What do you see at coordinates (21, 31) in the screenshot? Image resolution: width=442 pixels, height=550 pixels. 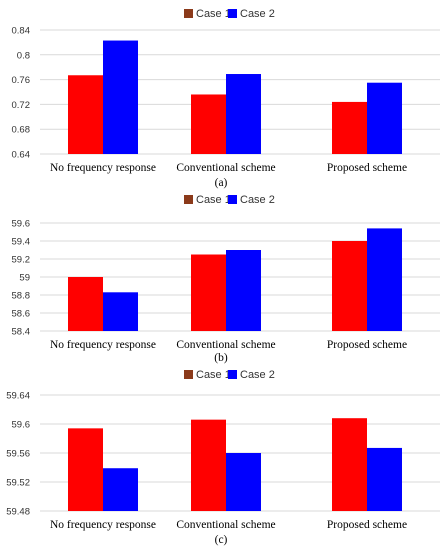 I see `y-tick-label: 0.84` at bounding box center [21, 31].